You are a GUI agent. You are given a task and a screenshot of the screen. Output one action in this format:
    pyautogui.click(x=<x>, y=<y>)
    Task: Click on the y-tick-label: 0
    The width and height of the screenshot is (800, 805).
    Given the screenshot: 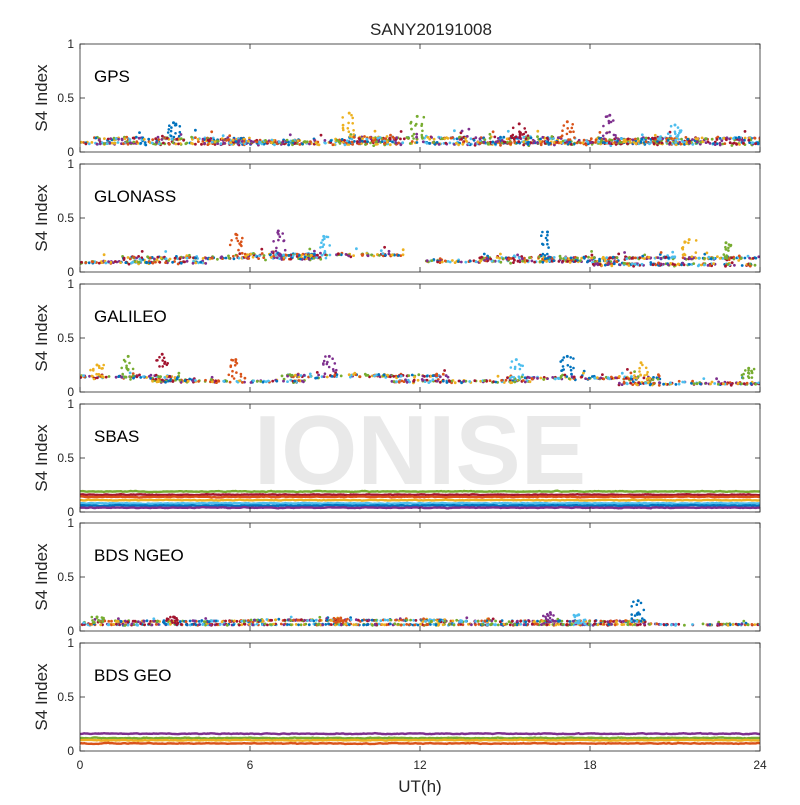 What is the action you would take?
    pyautogui.click(x=70, y=152)
    